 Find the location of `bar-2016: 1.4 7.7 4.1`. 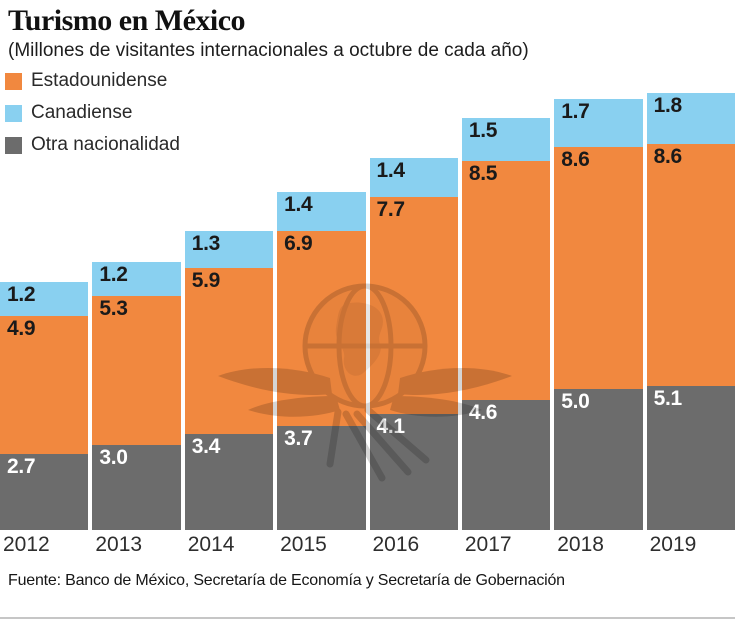

bar-2016: 1.4 7.7 4.1 is located at coordinates (413, 343).